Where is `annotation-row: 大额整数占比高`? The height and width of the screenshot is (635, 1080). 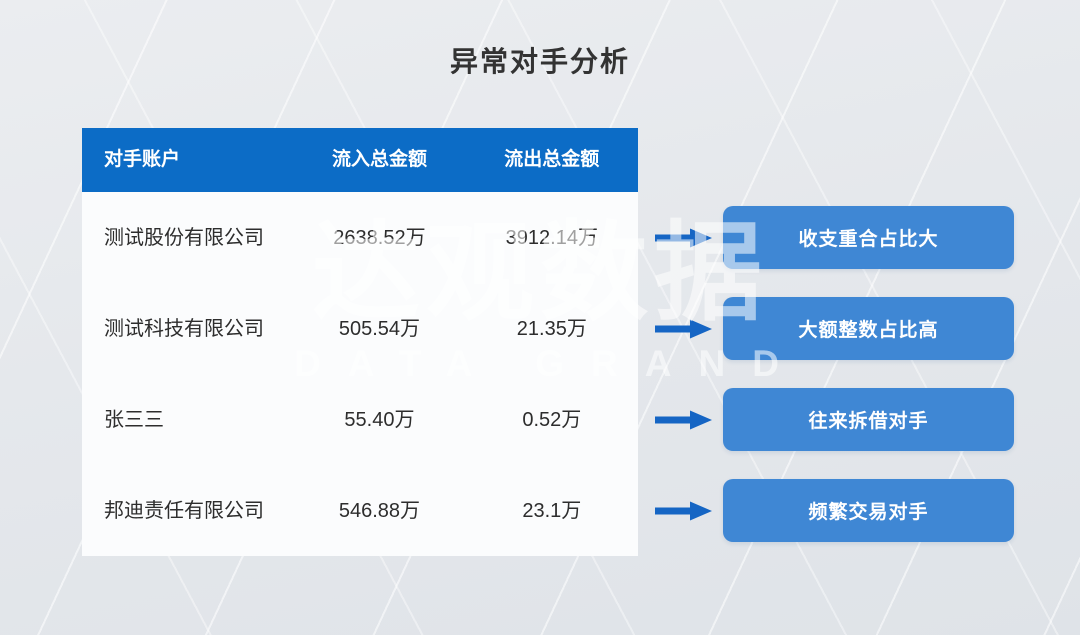
annotation-row: 大额整数占比高 is located at coordinates (848, 328).